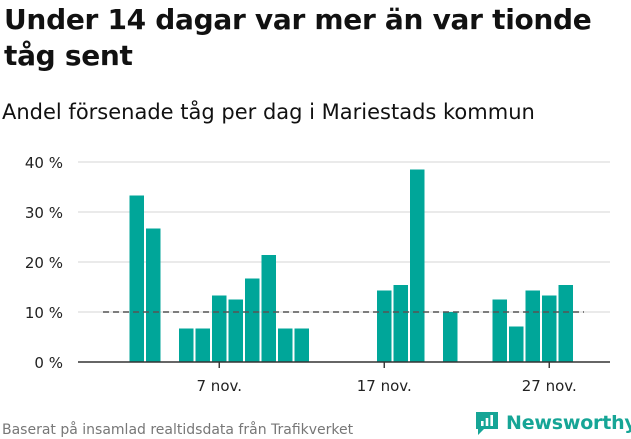 The width and height of the screenshot is (631, 439). What do you see at coordinates (344, 378) in the screenshot?
I see `x-axis: 7 nov. 17 nov. 27 nov.` at bounding box center [344, 378].